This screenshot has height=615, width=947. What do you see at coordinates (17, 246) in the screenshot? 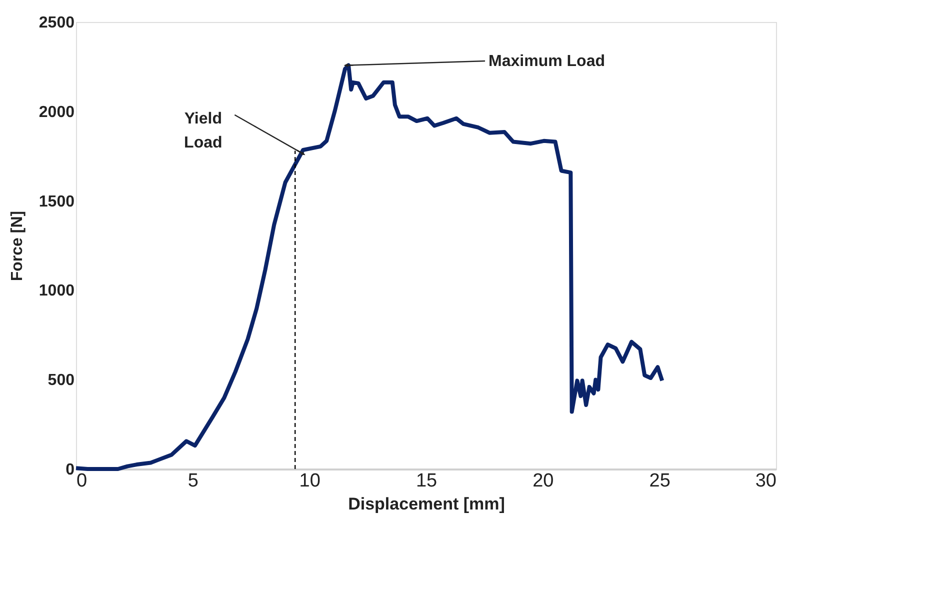
I see `y-axis-title: Force [N]` at bounding box center [17, 246].